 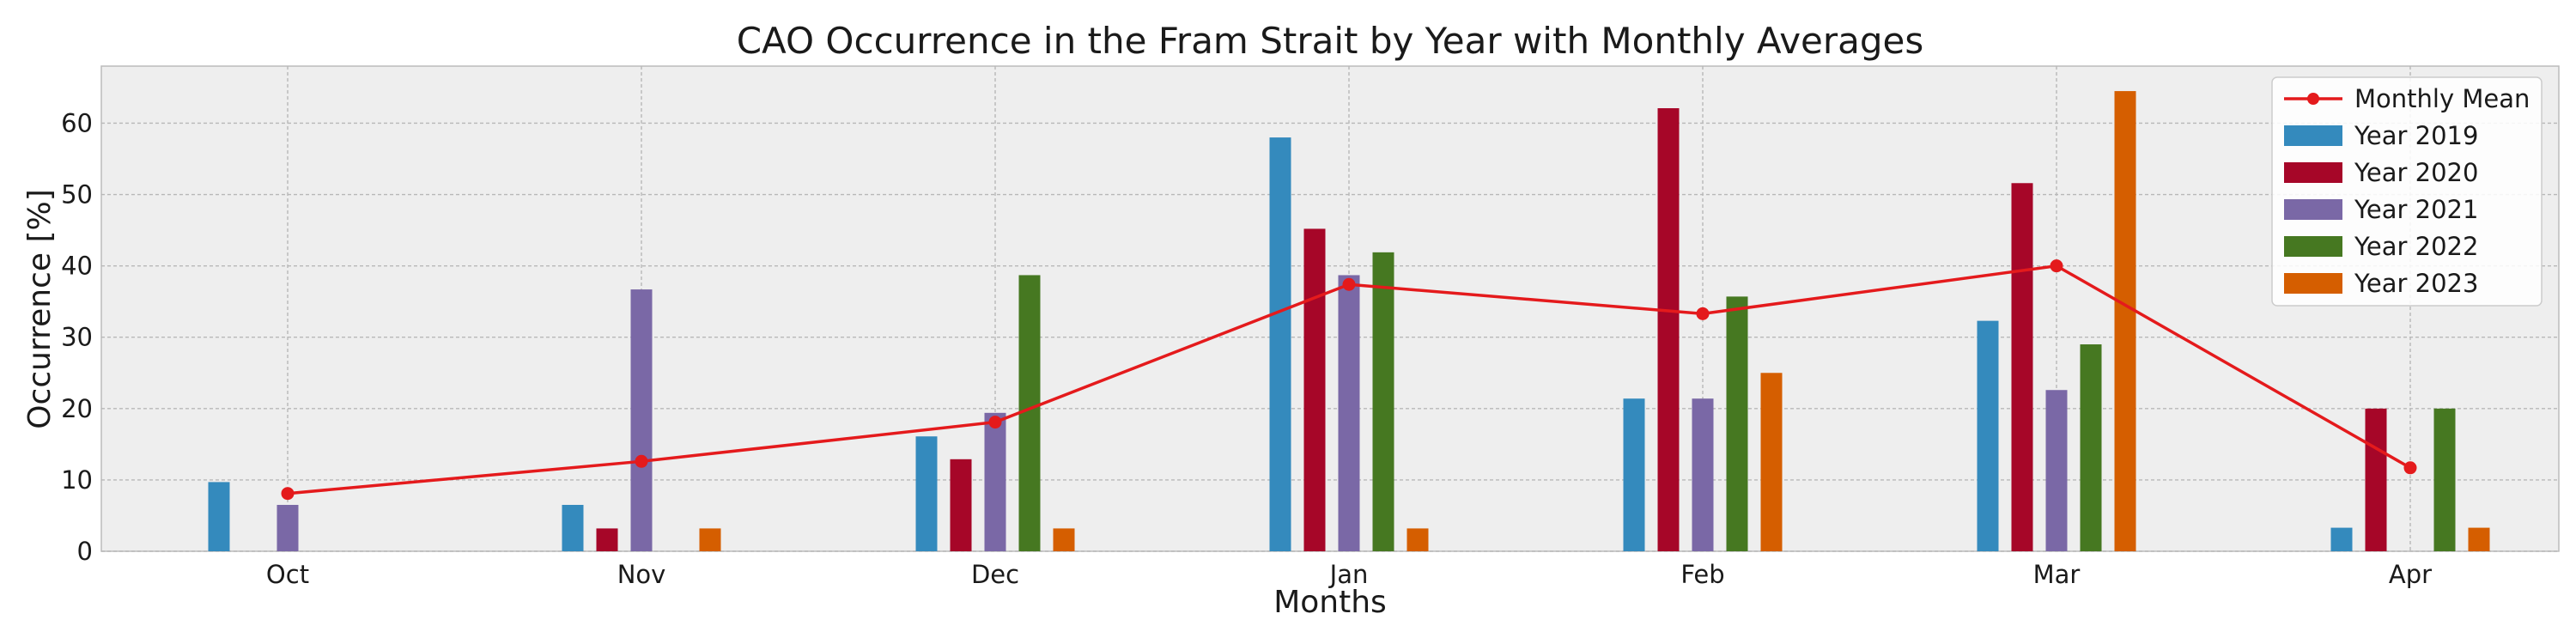 What do you see at coordinates (2313, 99) in the screenshot?
I see `legend-marker-monthly-mean` at bounding box center [2313, 99].